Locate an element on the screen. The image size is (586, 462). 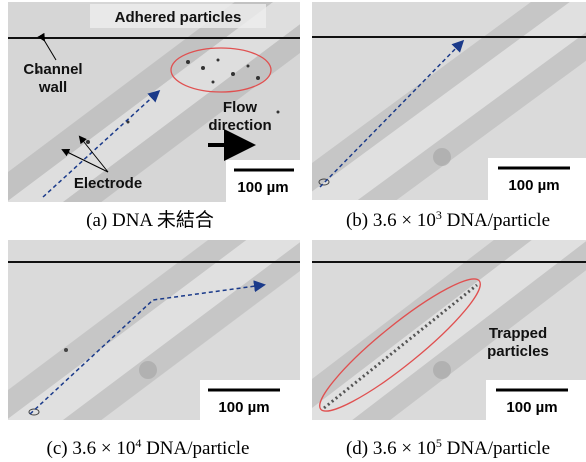
caption-exponent: 4 is located at coordinates (138, 443).